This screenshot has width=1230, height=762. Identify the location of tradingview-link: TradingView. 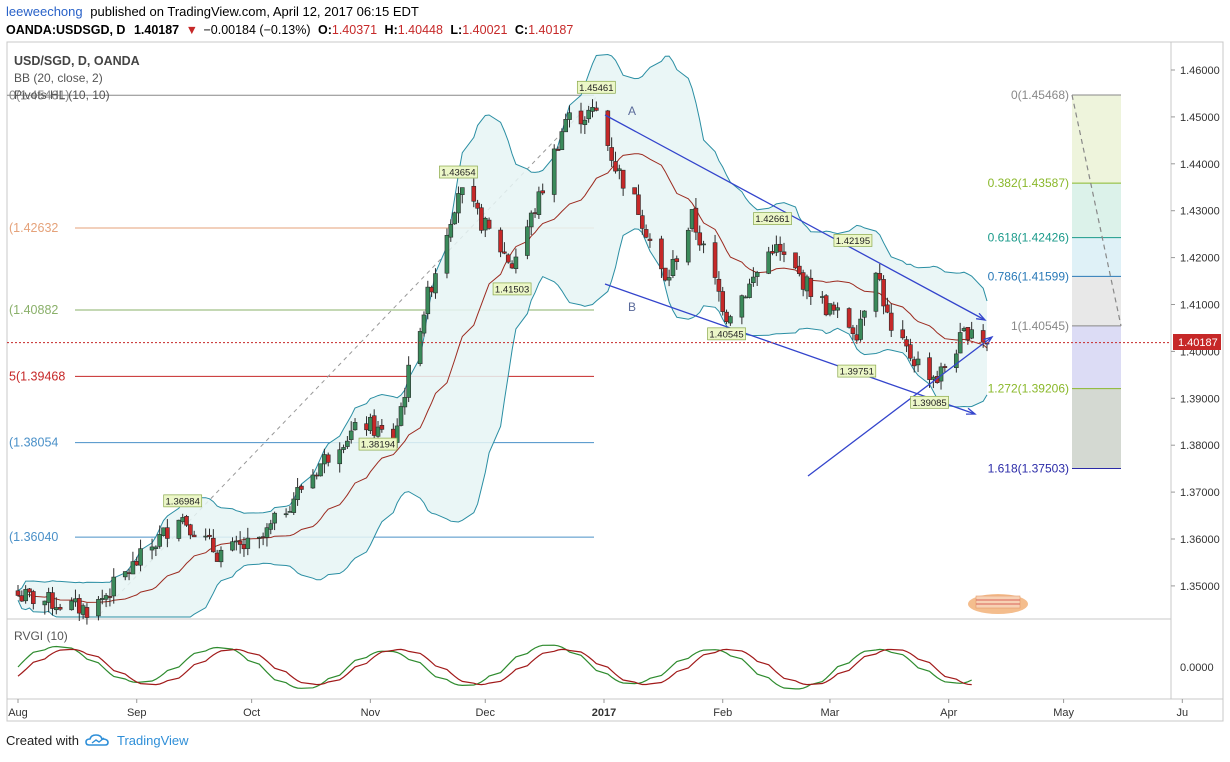
(152, 740).